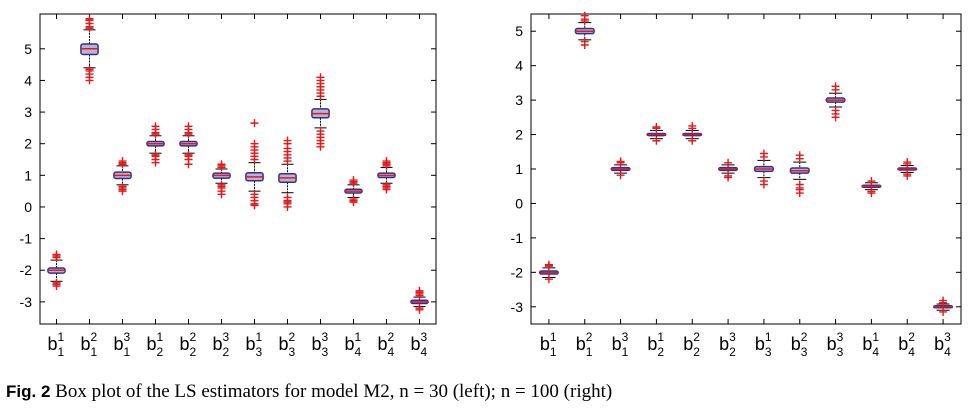 This screenshot has width=970, height=414. Describe the element at coordinates (28, 391) in the screenshot. I see `figure-label: Fig. 2` at that location.